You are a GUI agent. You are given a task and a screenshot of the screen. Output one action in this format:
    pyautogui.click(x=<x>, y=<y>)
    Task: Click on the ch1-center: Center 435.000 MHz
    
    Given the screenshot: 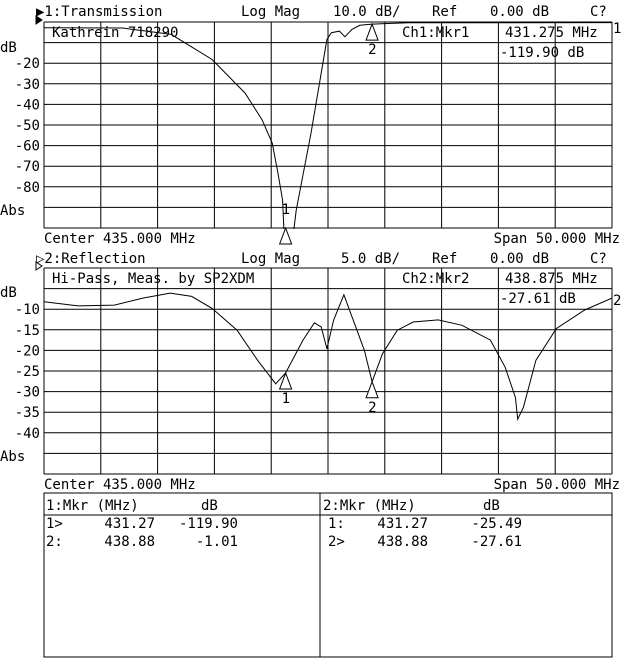 What is the action you would take?
    pyautogui.click(x=120, y=239)
    